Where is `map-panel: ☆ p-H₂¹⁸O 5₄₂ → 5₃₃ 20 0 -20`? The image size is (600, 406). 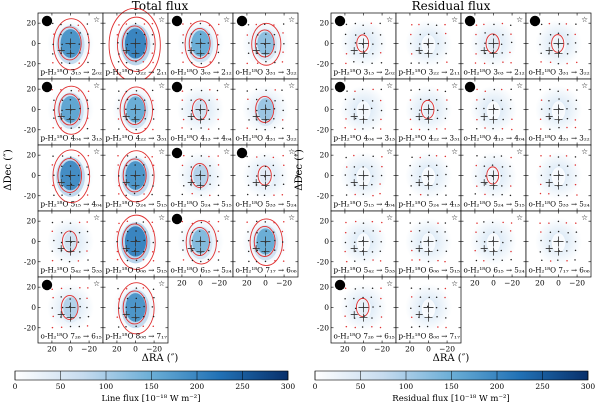
map-panel: ☆ p-H₂¹⁸O 5₄₂ → 5₃₃ 20 0 -20 is located at coordinates (357, 244).